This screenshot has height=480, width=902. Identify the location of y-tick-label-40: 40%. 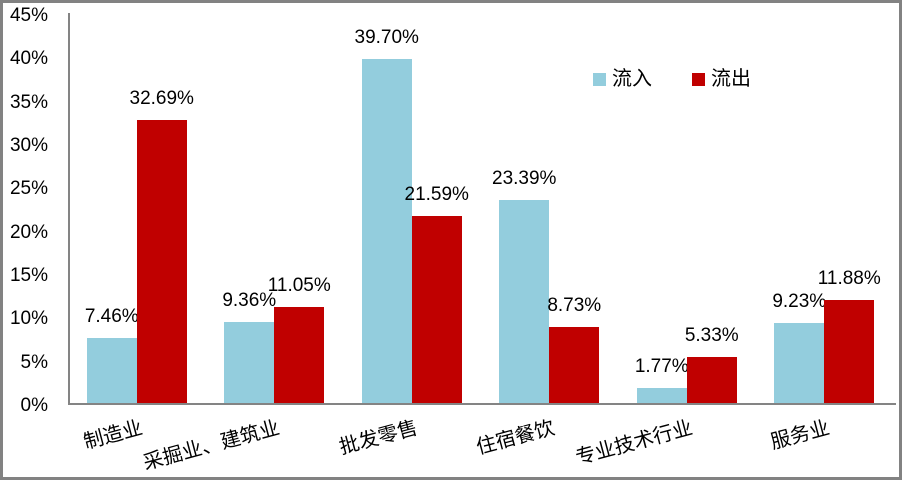
(28, 59).